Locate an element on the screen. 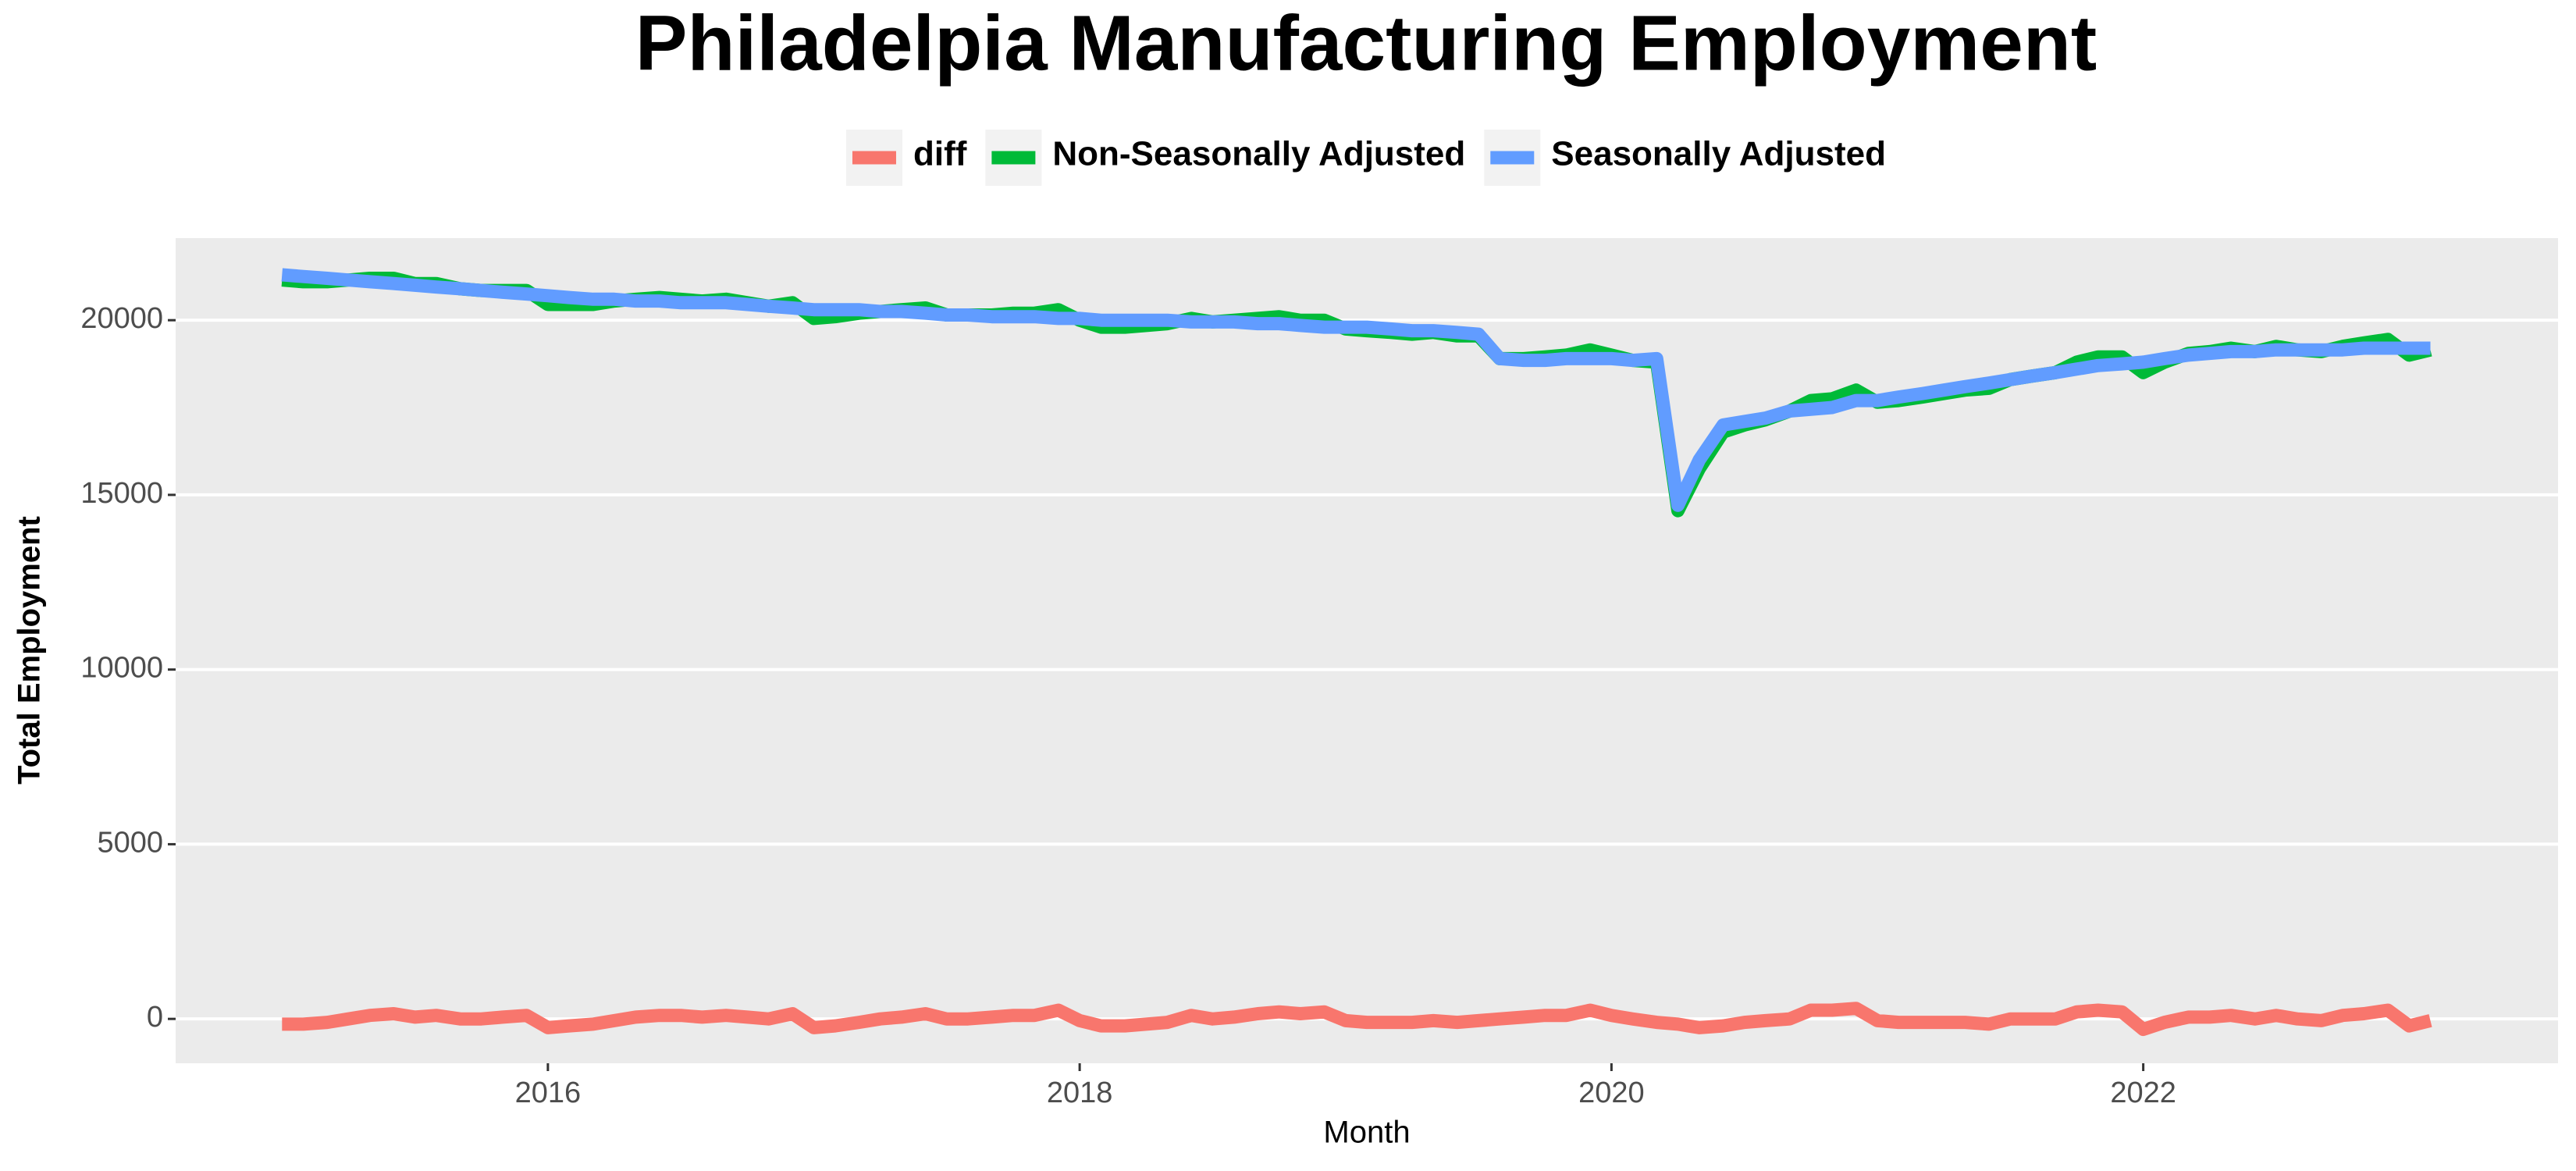 Image resolution: width=2576 pixels, height=1171 pixels. y-tick-label: 5000 is located at coordinates (130, 843).